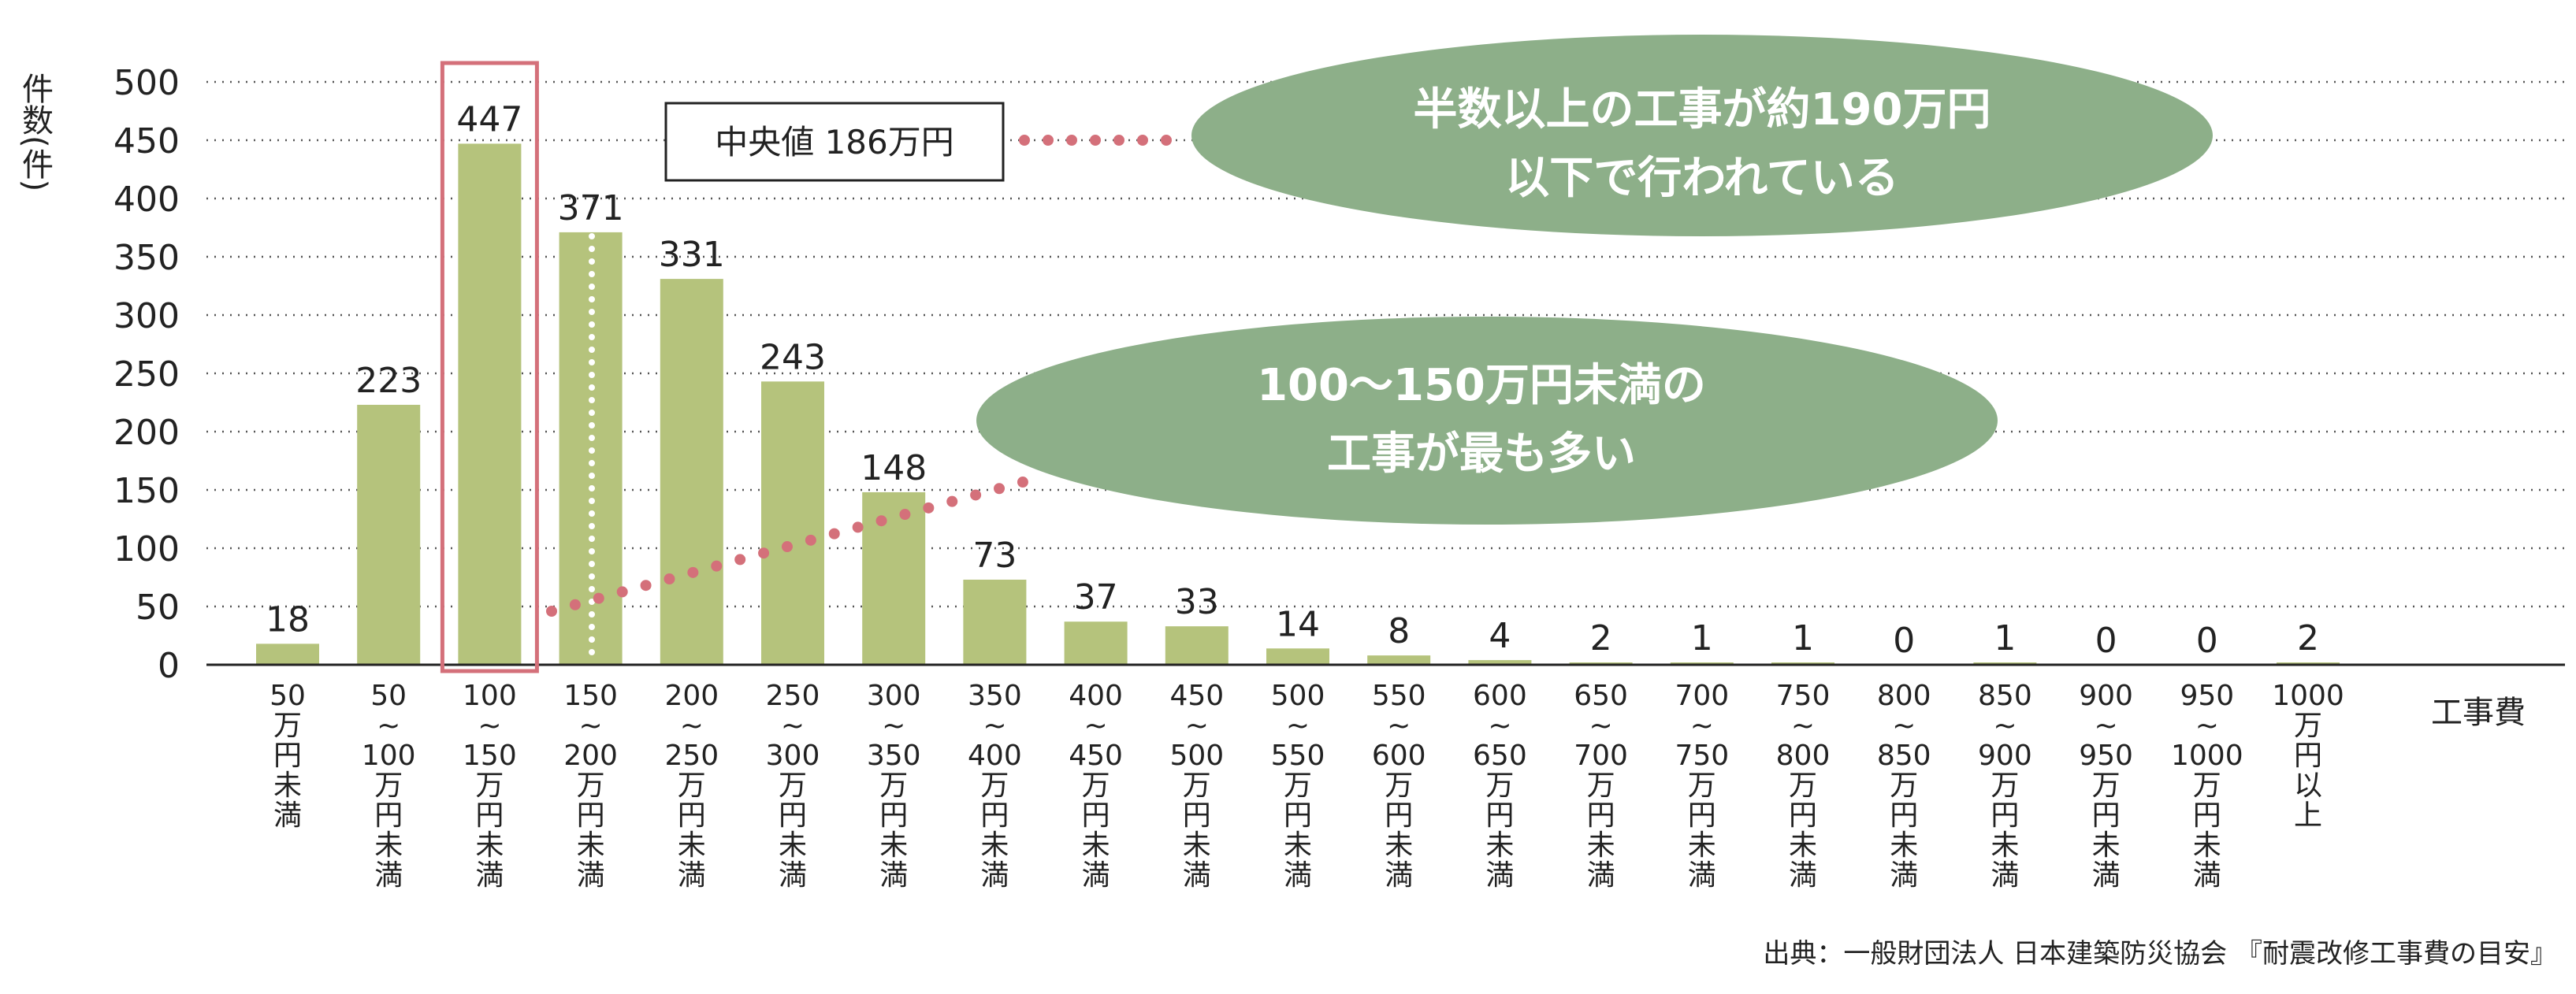 The image size is (2576, 994). I want to click on category-label-line: 900, so click(2106, 696).